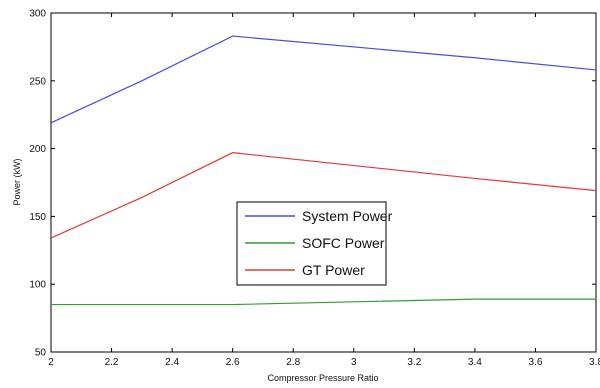  I want to click on y-tick-label: 100, so click(37, 285).